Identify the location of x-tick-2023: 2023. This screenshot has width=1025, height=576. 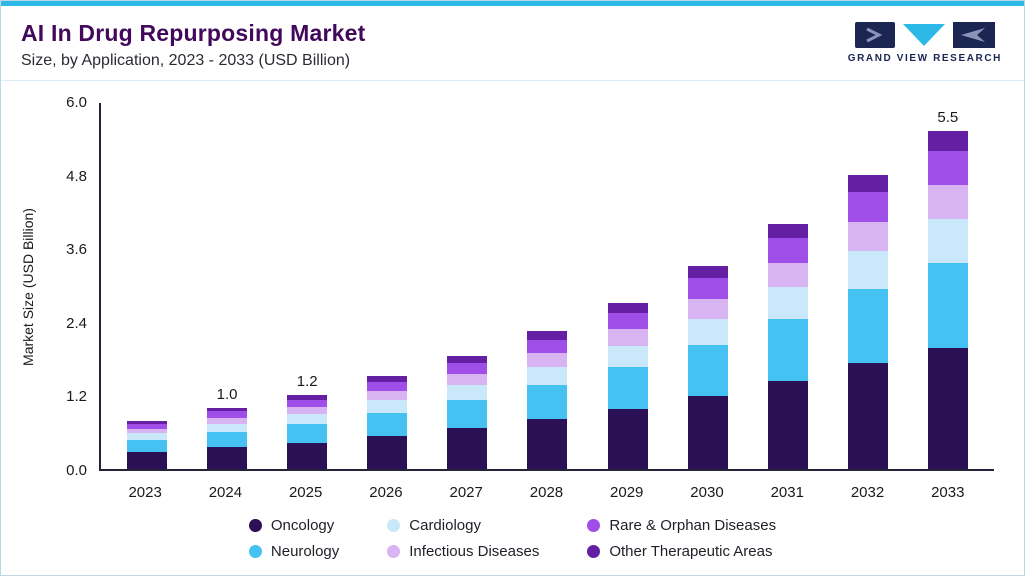
(145, 492).